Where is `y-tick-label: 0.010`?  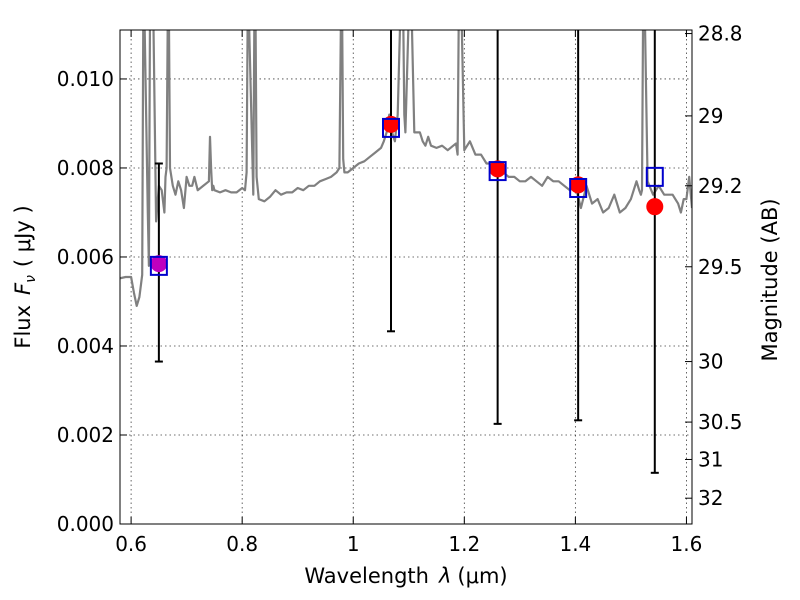 y-tick-label: 0.010 is located at coordinates (85, 79).